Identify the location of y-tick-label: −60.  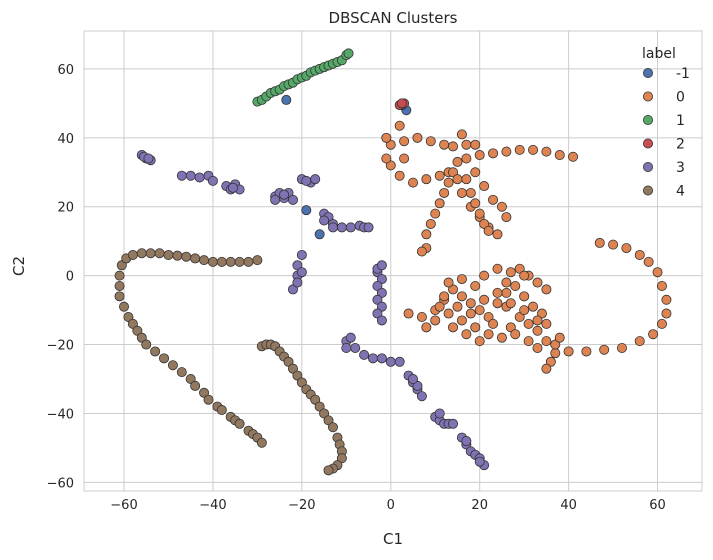
(60, 483).